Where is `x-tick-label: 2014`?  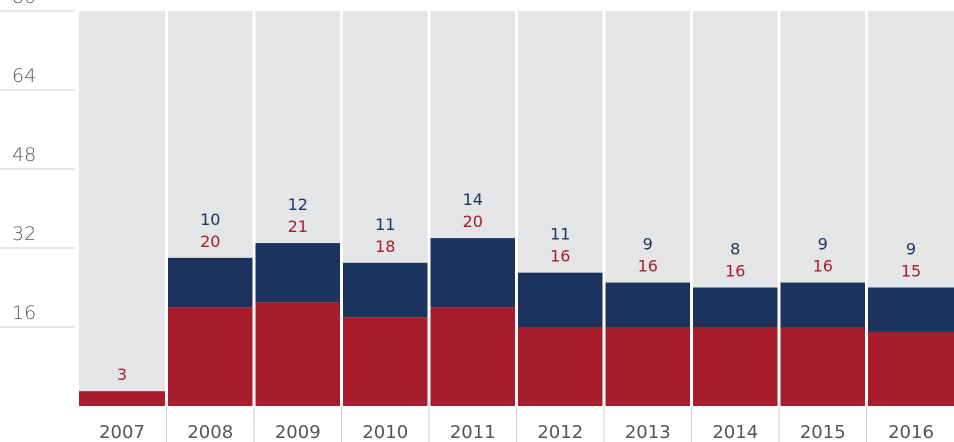
x-tick-label: 2014 is located at coordinates (735, 432).